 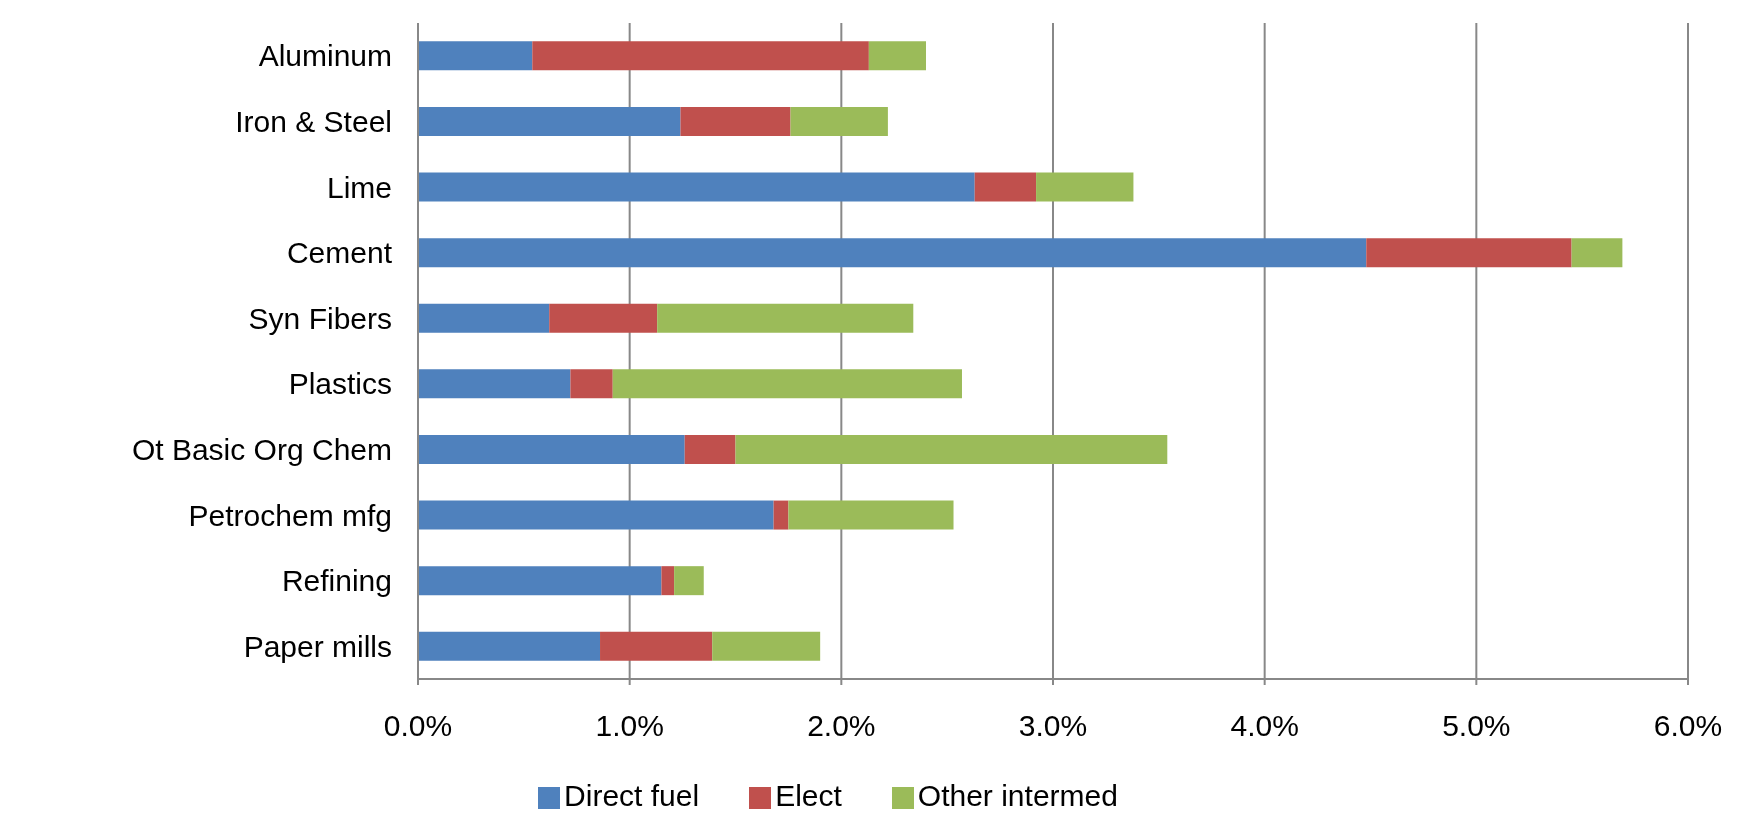 What do you see at coordinates (340, 384) in the screenshot?
I see `y-tick-label: Plastics` at bounding box center [340, 384].